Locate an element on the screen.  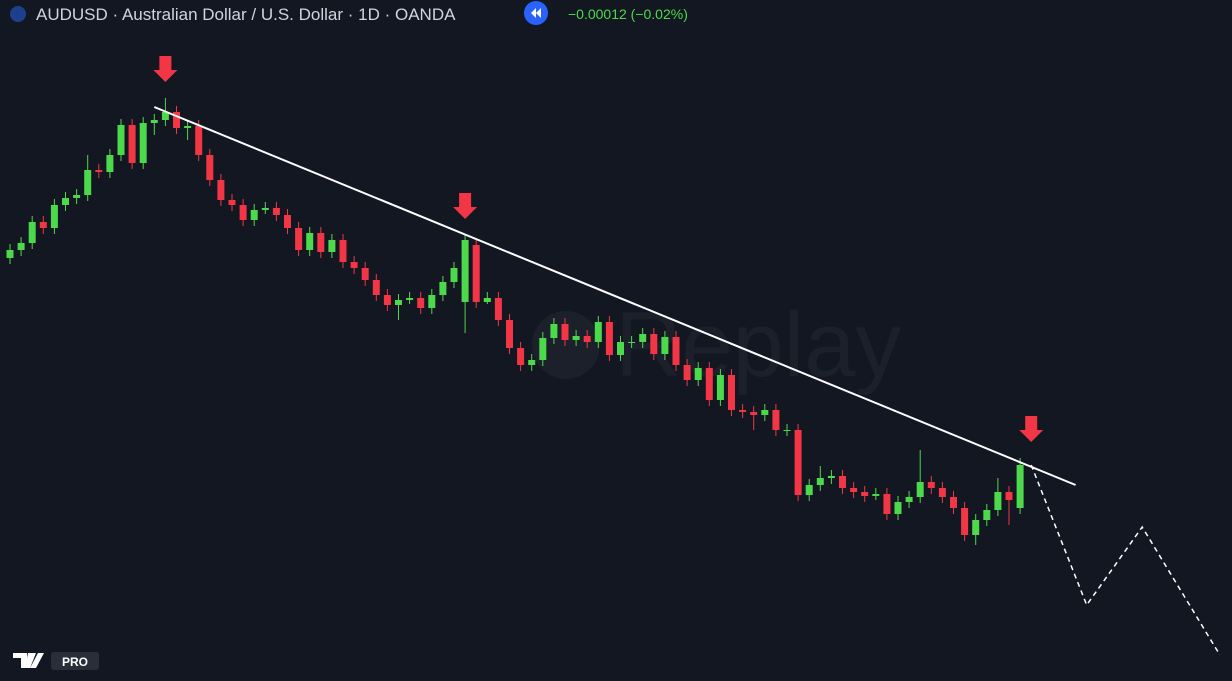
tv-logo: PRO is located at coordinates (56, 661).